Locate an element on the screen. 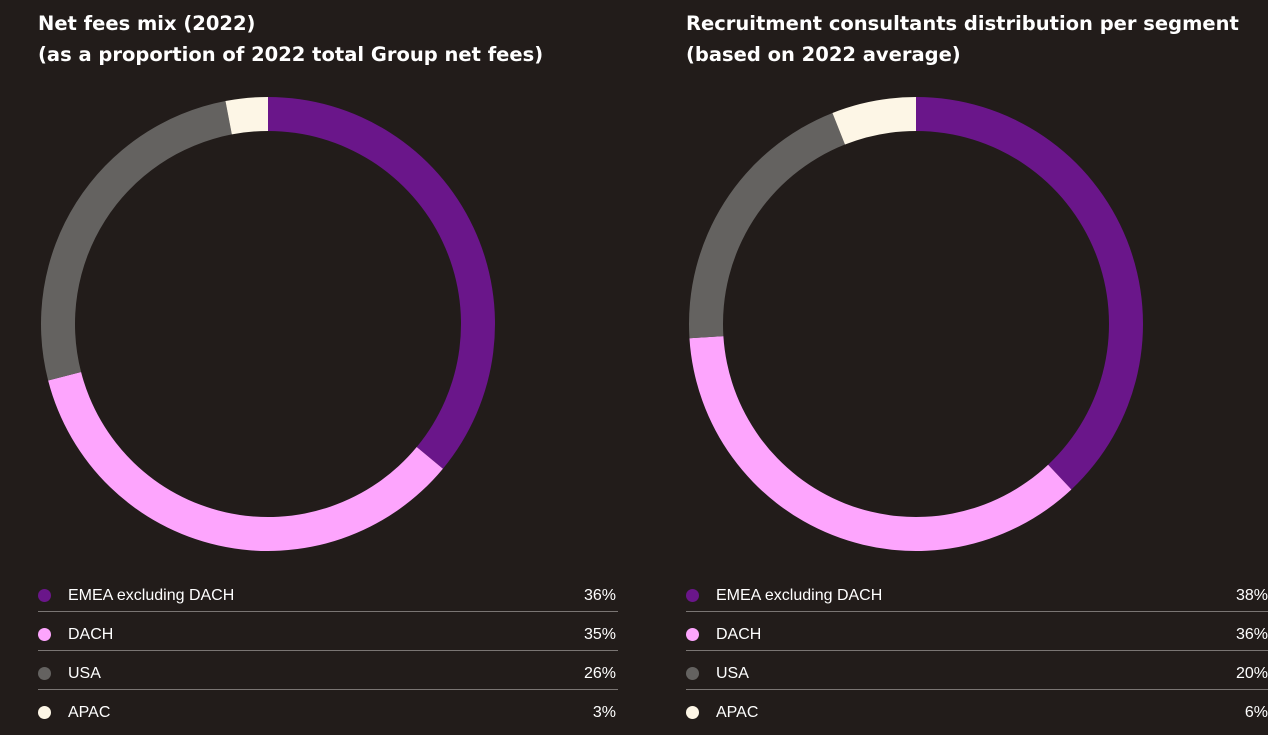 Image resolution: width=1268 pixels, height=735 pixels. legend-value: 26% is located at coordinates (599, 673).